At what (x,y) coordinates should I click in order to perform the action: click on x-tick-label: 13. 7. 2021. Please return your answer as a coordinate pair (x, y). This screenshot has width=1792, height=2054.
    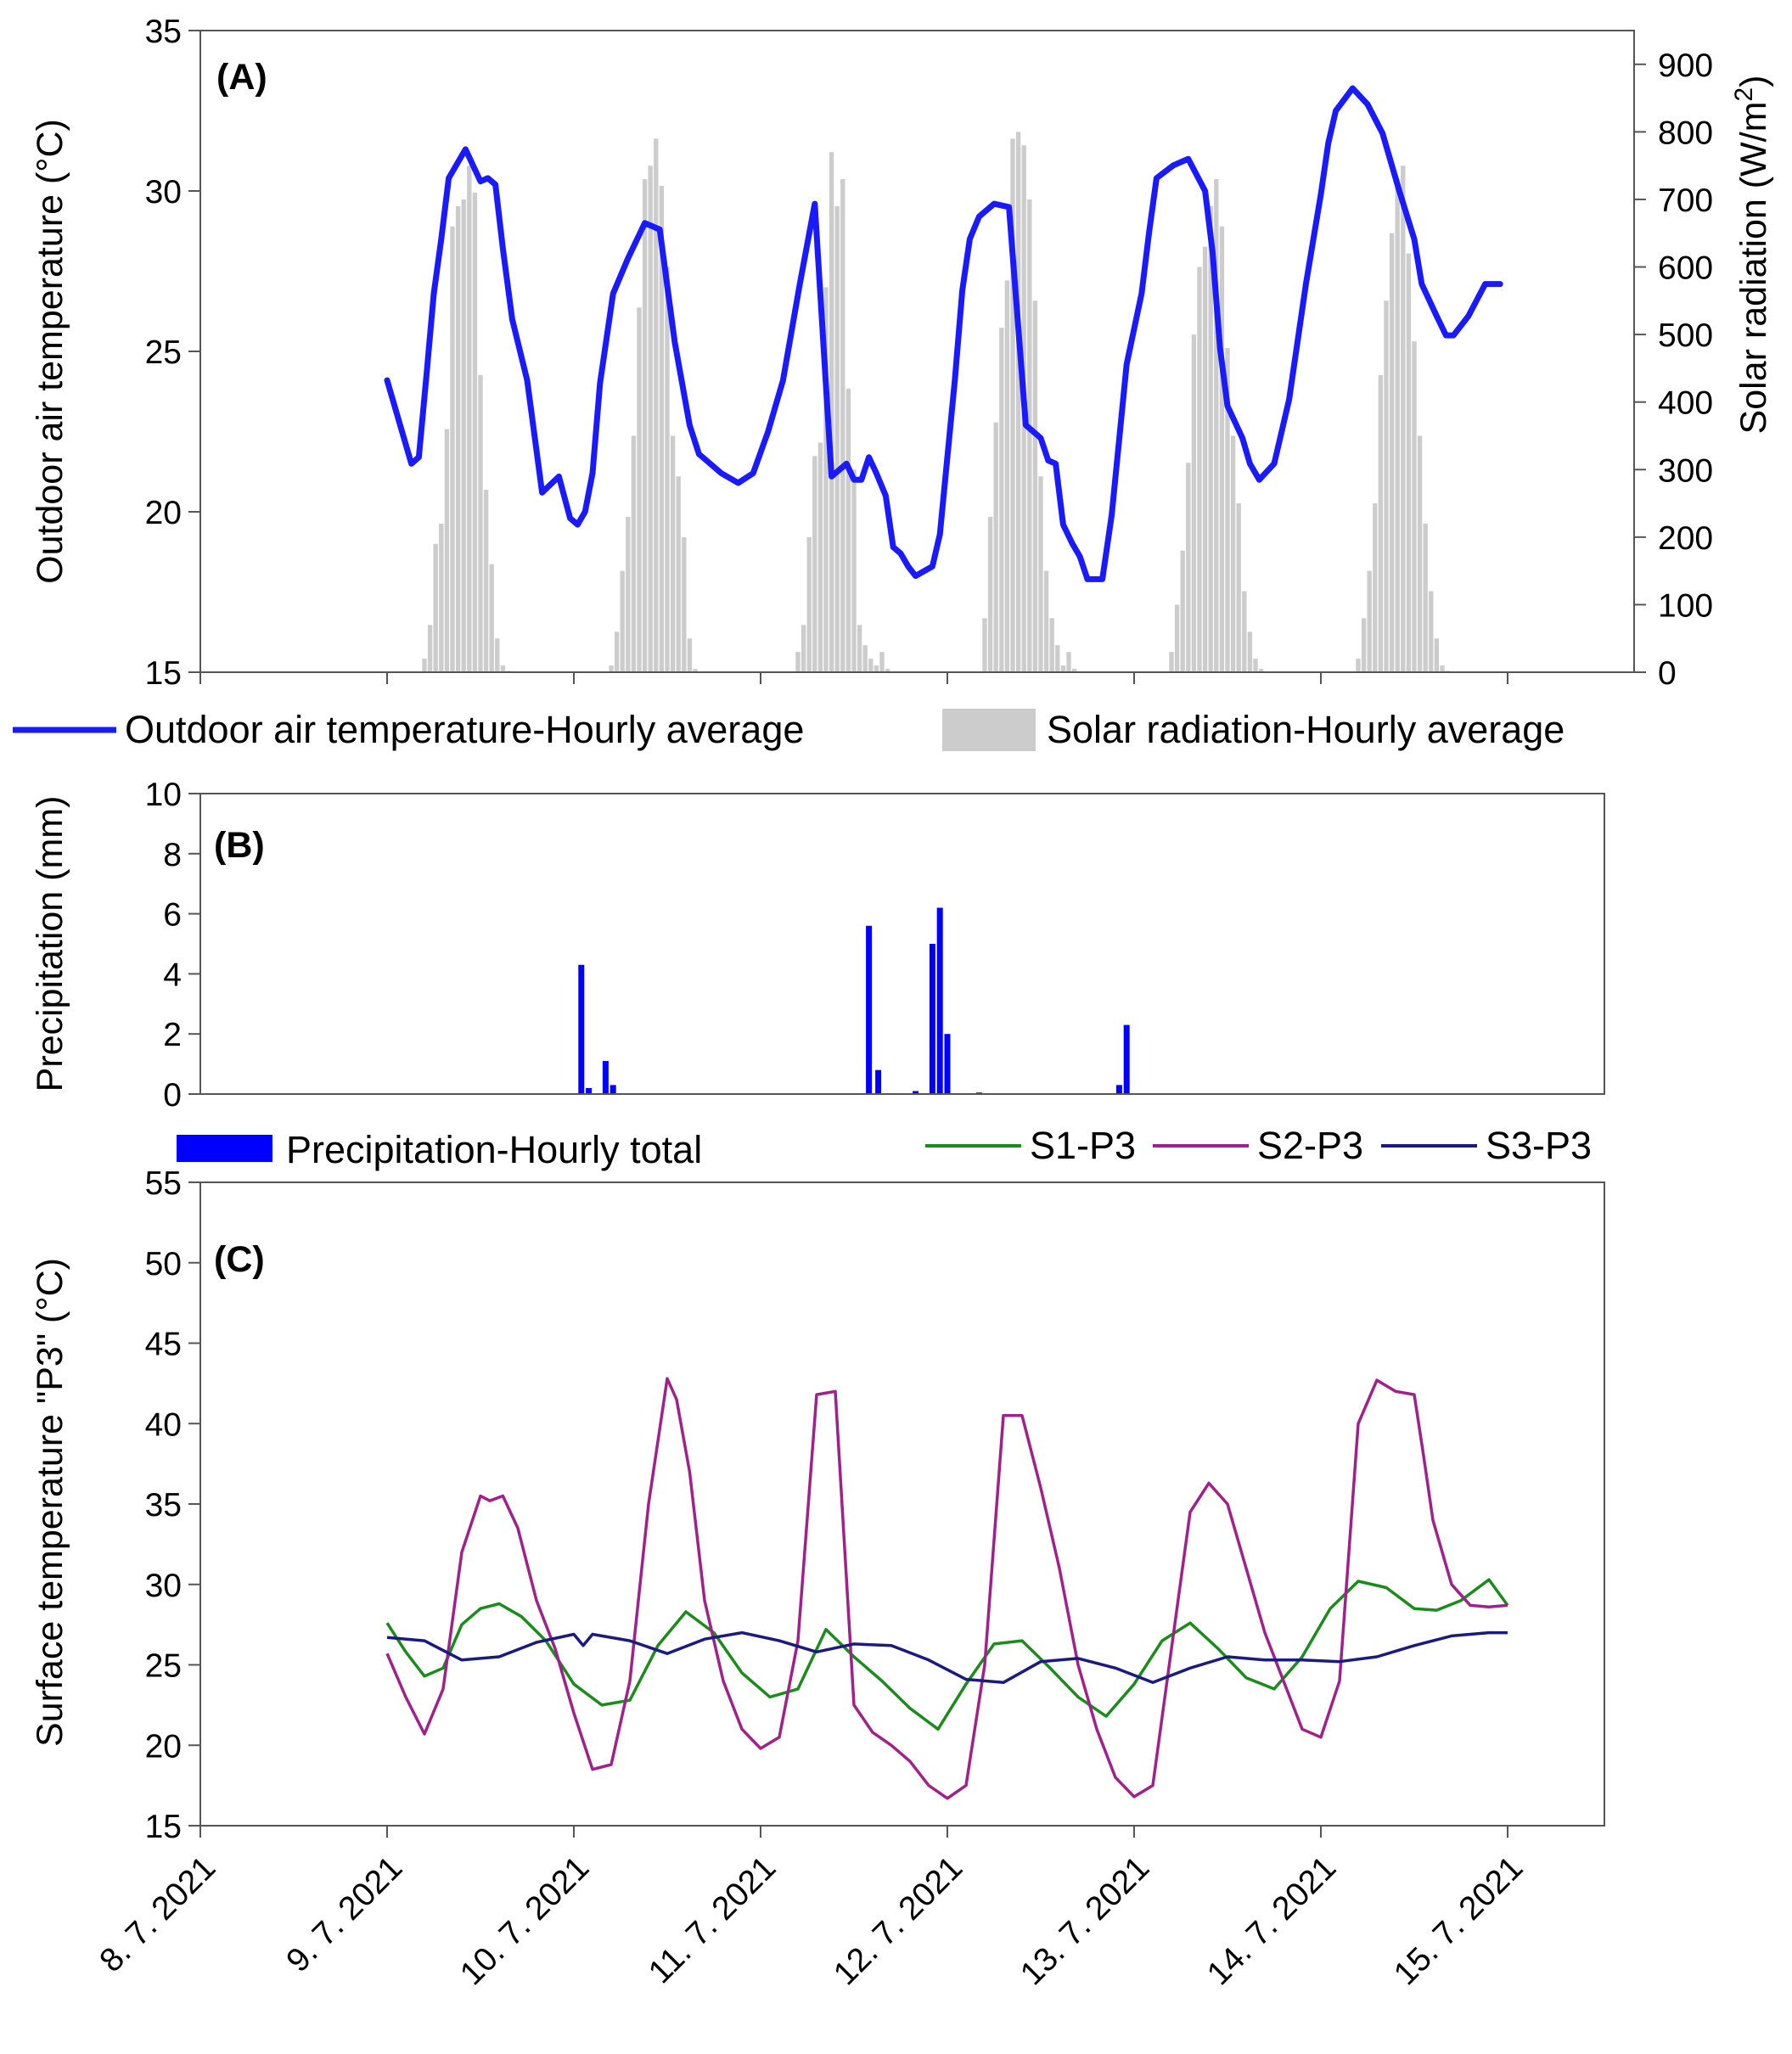
    Looking at the image, I should click on (1085, 1920).